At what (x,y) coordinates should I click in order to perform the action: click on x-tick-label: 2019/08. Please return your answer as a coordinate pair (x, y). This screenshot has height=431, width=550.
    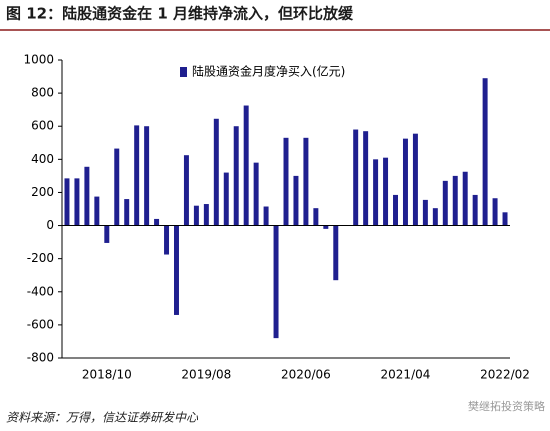
    Looking at the image, I should click on (206, 375).